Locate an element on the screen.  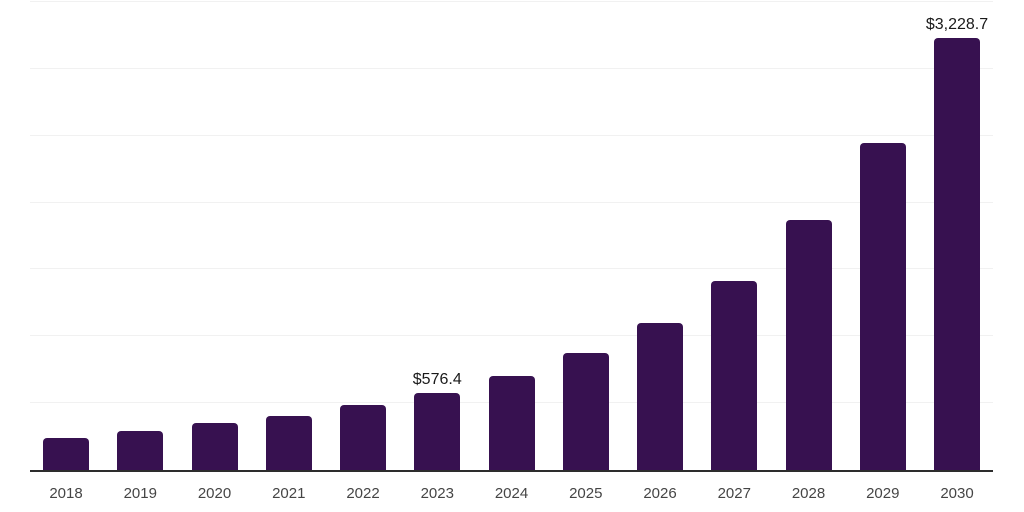
bar-group-2020 is located at coordinates (214, 446).